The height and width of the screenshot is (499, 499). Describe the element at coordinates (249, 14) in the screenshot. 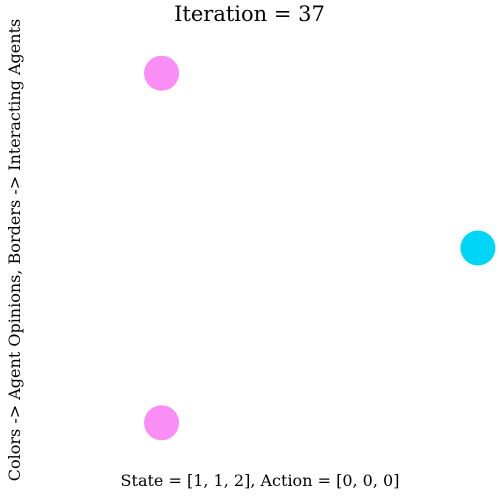

I see `chart-title: Iteration = 37` at that location.